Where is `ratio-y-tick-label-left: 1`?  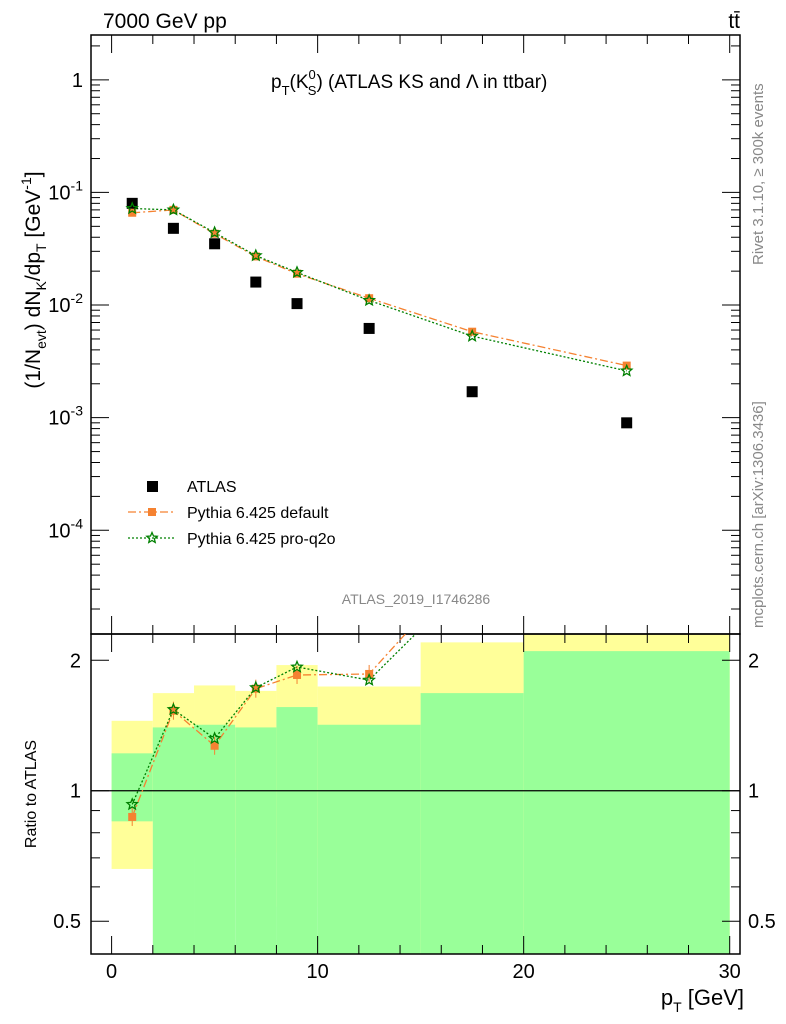
ratio-y-tick-label-left: 1 is located at coordinates (75, 792).